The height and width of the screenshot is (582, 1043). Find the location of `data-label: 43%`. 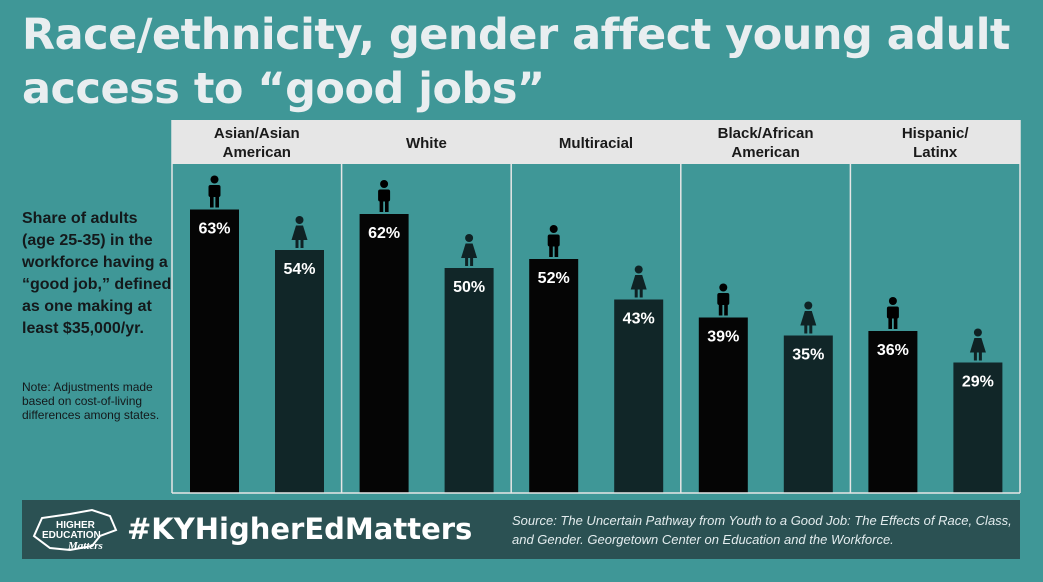

data-label: 43% is located at coordinates (639, 319).